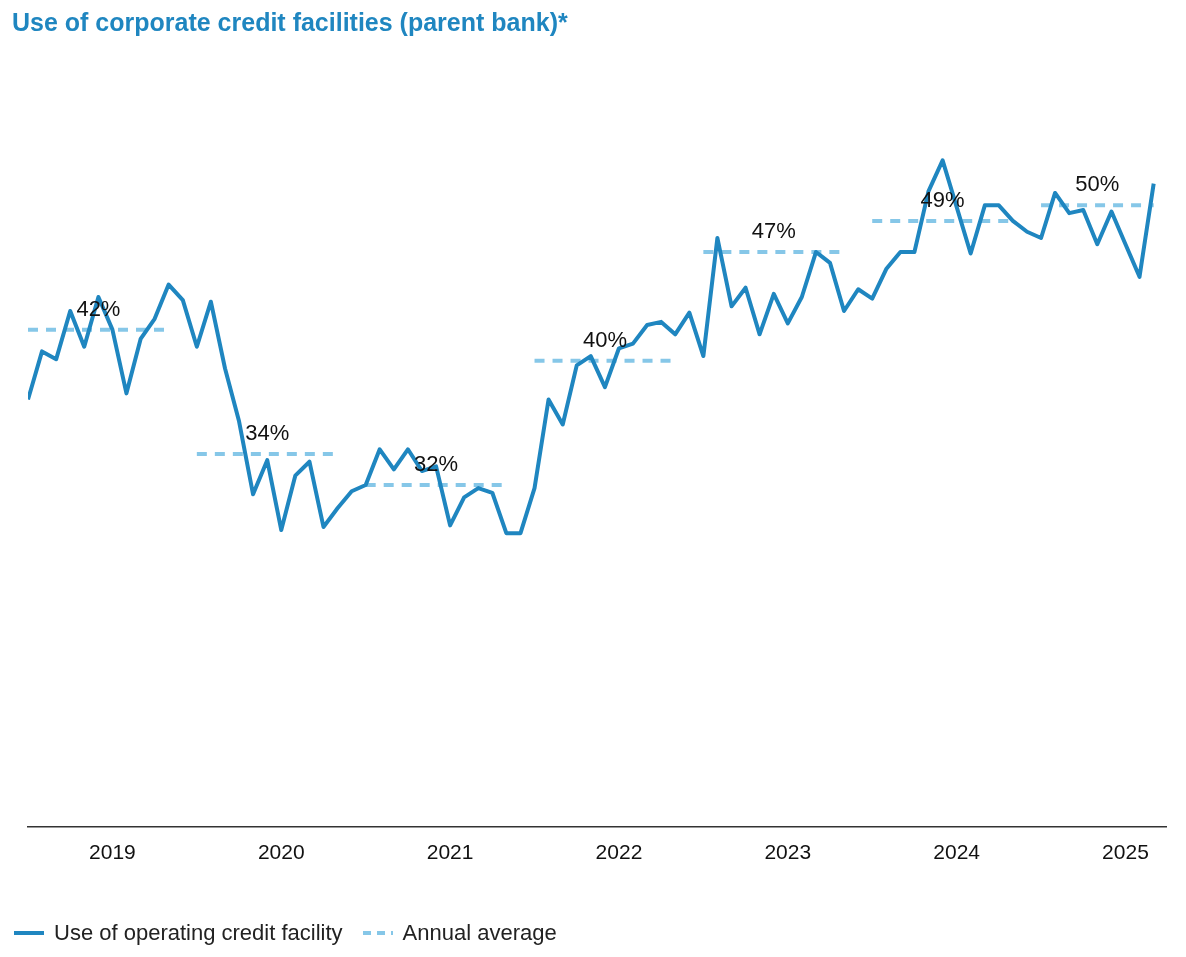  Describe the element at coordinates (957, 852) in the screenshot. I see `x-tick-label: 2024` at that location.